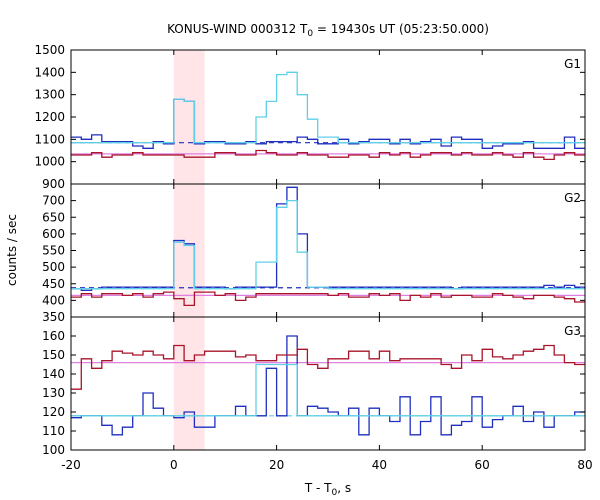 The width and height of the screenshot is (600, 500). I want to click on title-subscript: 0, so click(310, 34).